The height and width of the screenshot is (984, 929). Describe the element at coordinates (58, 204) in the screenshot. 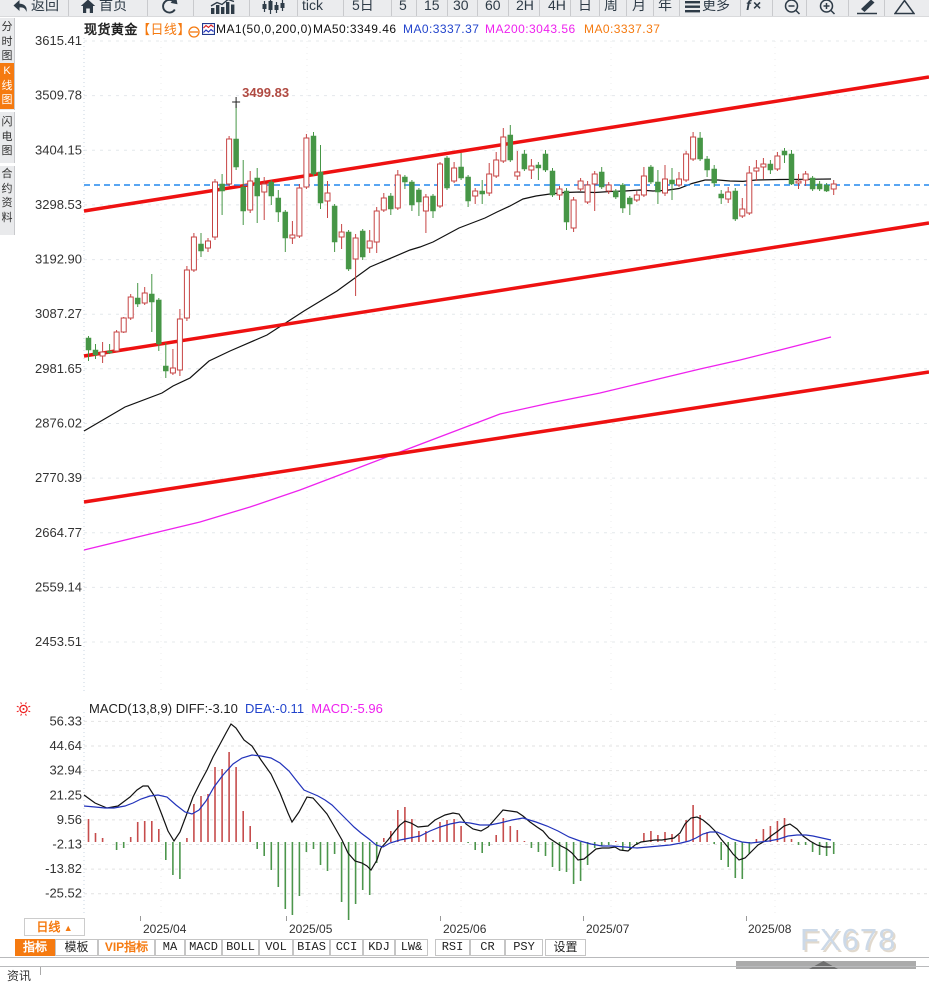

I see `svg-text: 3298.53` at that location.